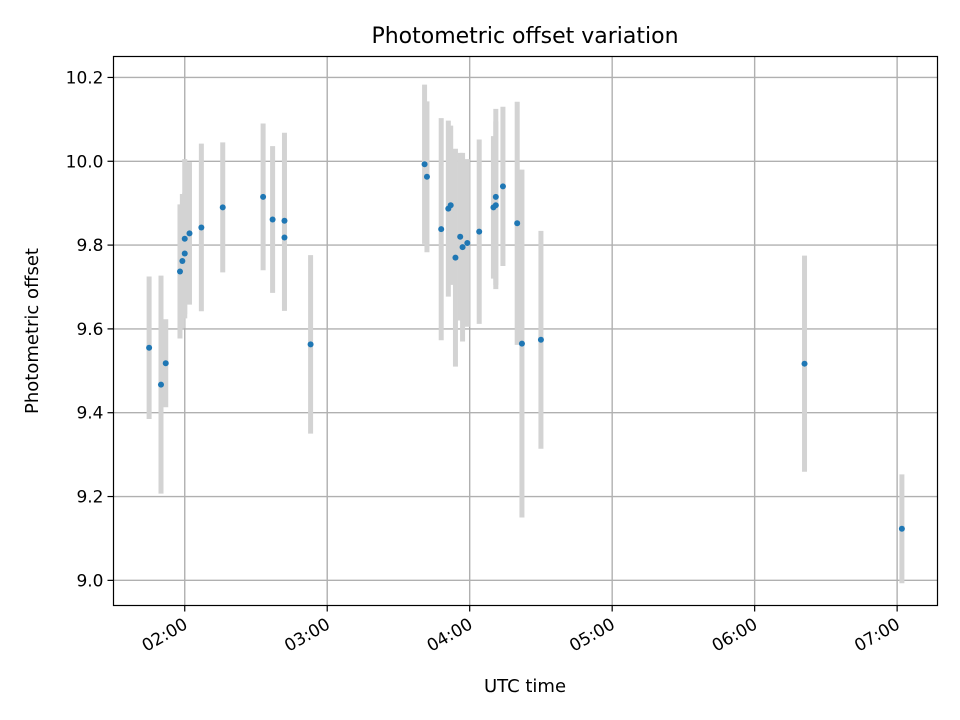  Describe the element at coordinates (89, 414) in the screenshot. I see `y-tick-label: 9.4` at that location.